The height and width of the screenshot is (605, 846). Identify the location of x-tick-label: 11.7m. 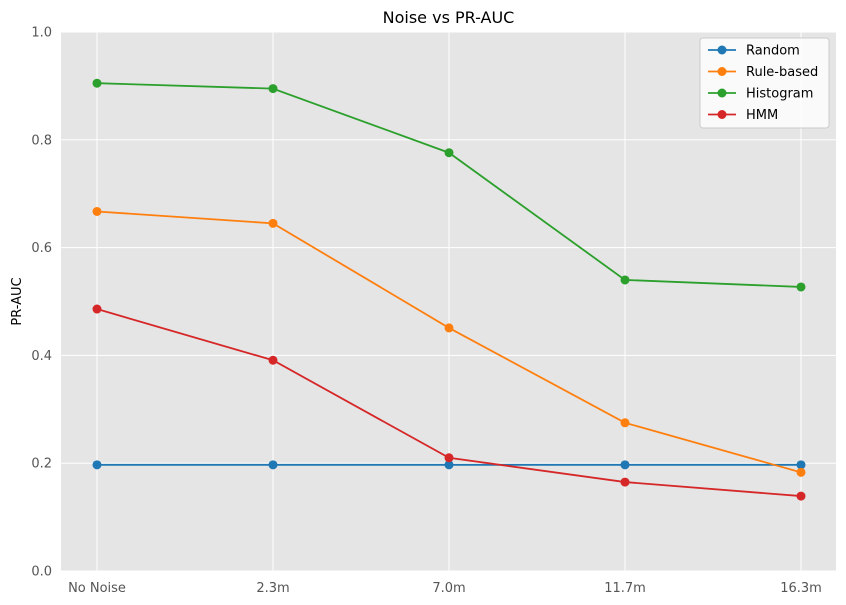
(625, 588).